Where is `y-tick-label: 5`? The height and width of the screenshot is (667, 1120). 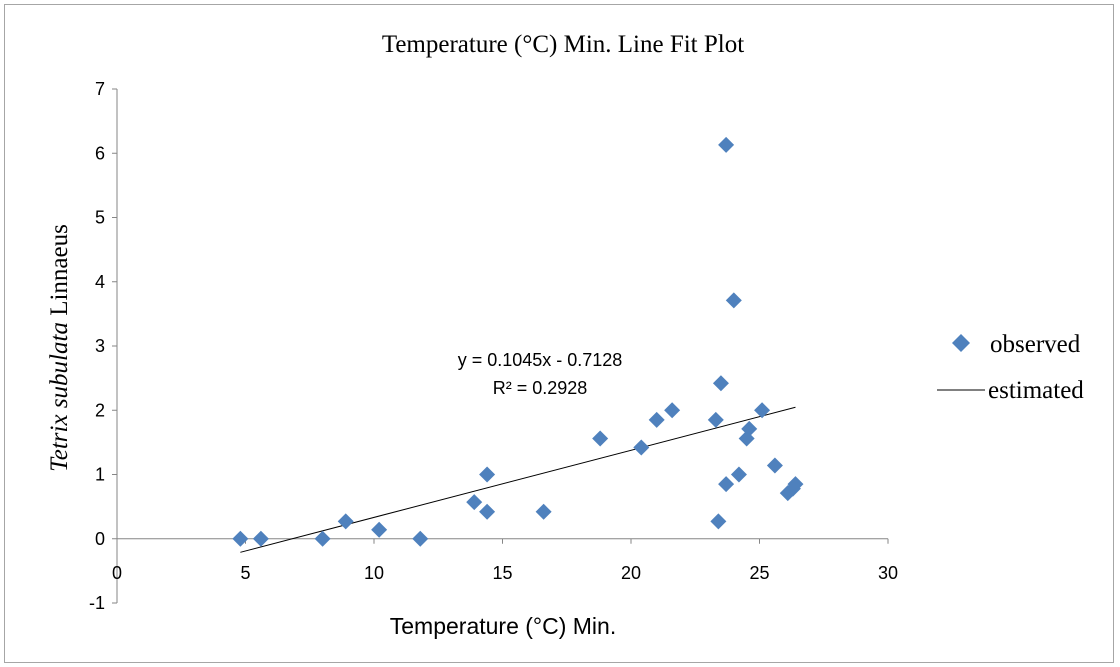
y-tick-label: 5 is located at coordinates (100, 218).